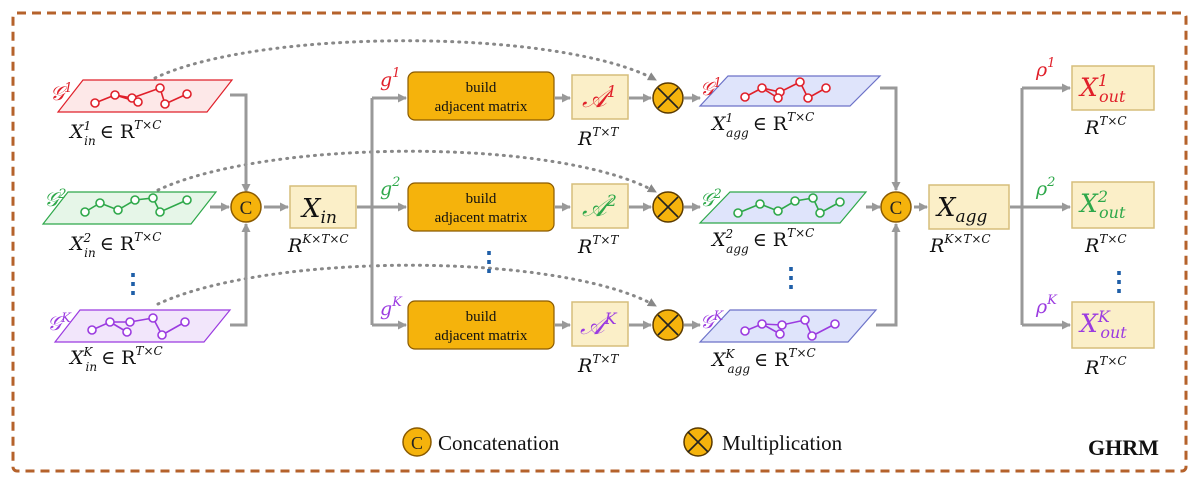 Image resolution: width=1198 pixels, height=484 pixels. What do you see at coordinates (1105, 126) in the screenshot?
I see `output-1-space: RT×C` at bounding box center [1105, 126].